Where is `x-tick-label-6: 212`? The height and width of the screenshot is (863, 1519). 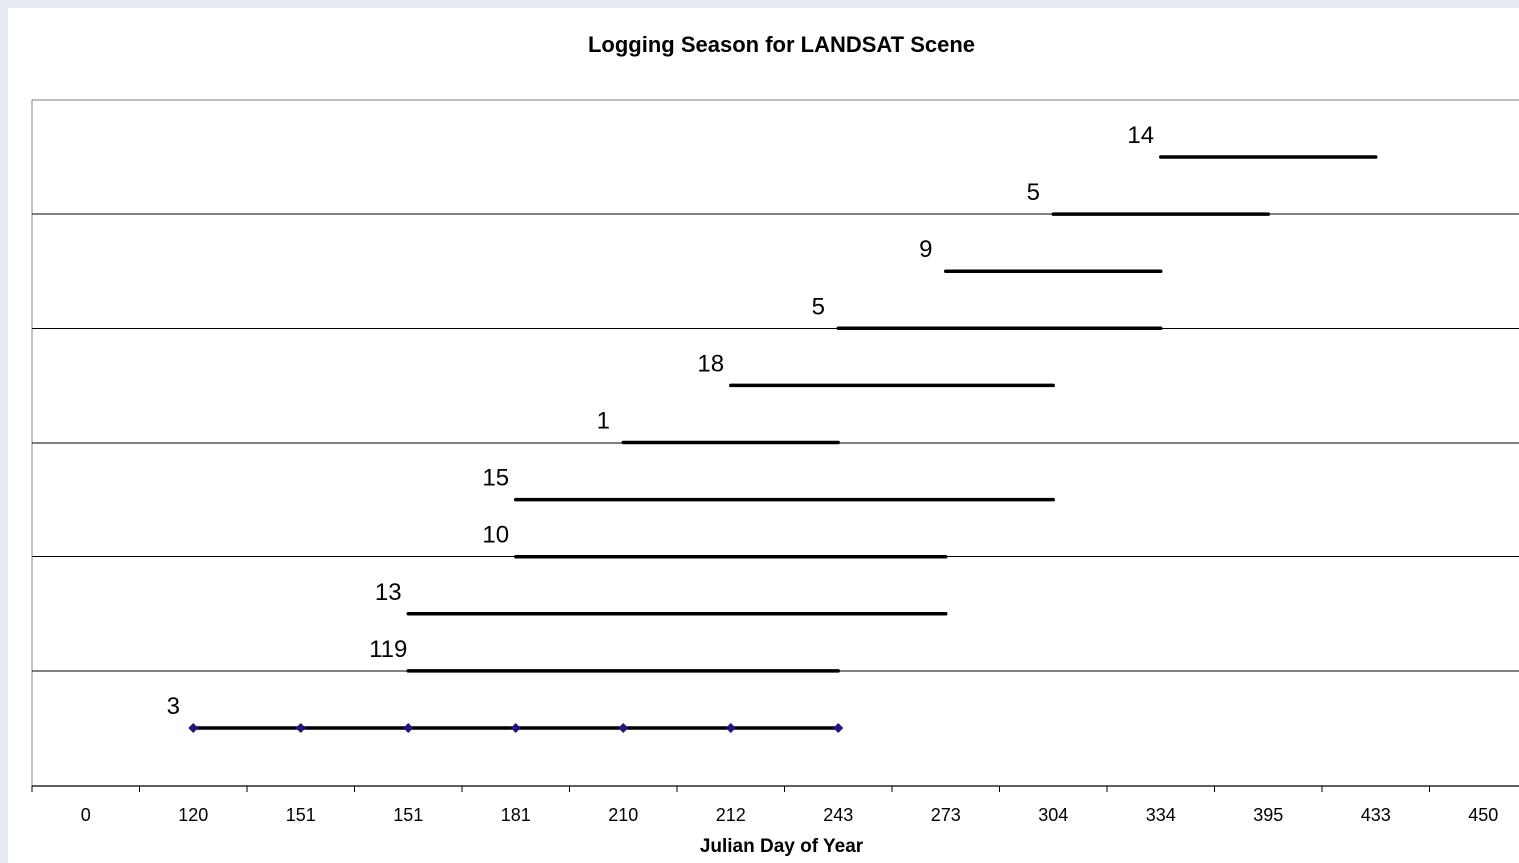 x-tick-label-6: 212 is located at coordinates (731, 815).